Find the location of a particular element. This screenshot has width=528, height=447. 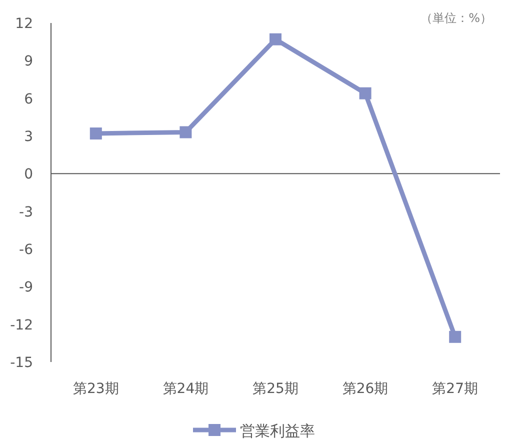

x-tick-label: 第24期 is located at coordinates (185, 389).